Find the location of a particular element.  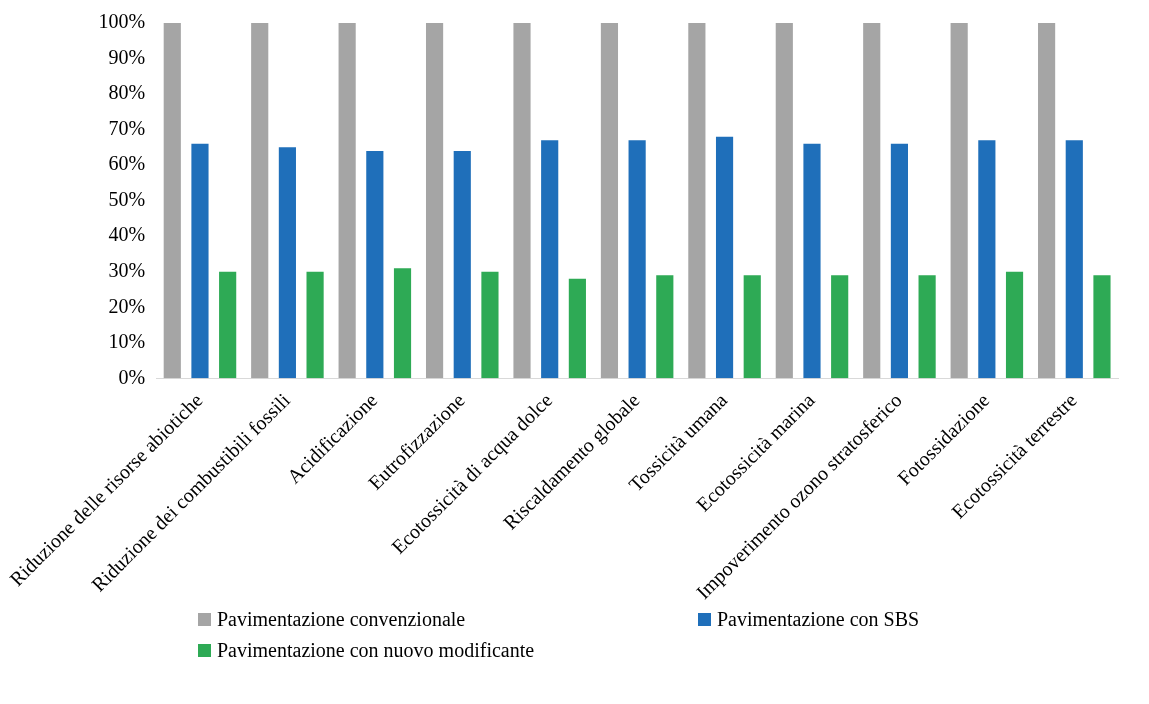

legend-label: Pavimentazione con nuovo modificante is located at coordinates (376, 650).